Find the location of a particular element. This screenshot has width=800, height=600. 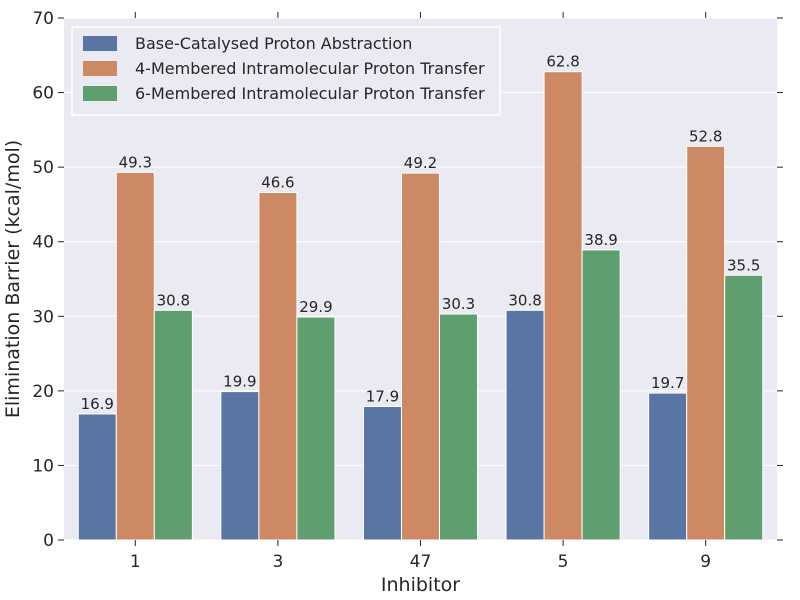

x-tick-label: 1 is located at coordinates (135, 562).